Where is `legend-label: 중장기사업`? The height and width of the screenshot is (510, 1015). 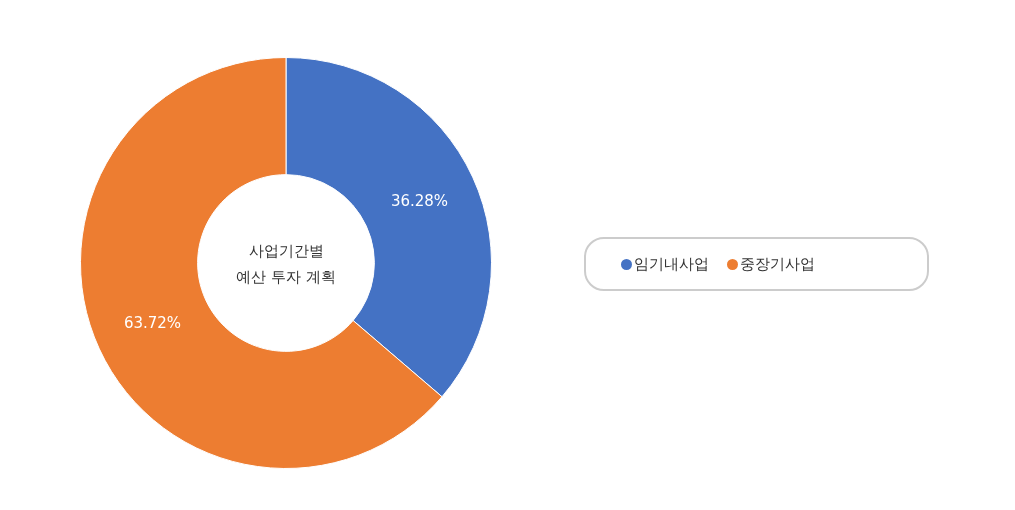
legend-label: 중장기사업 is located at coordinates (777, 264).